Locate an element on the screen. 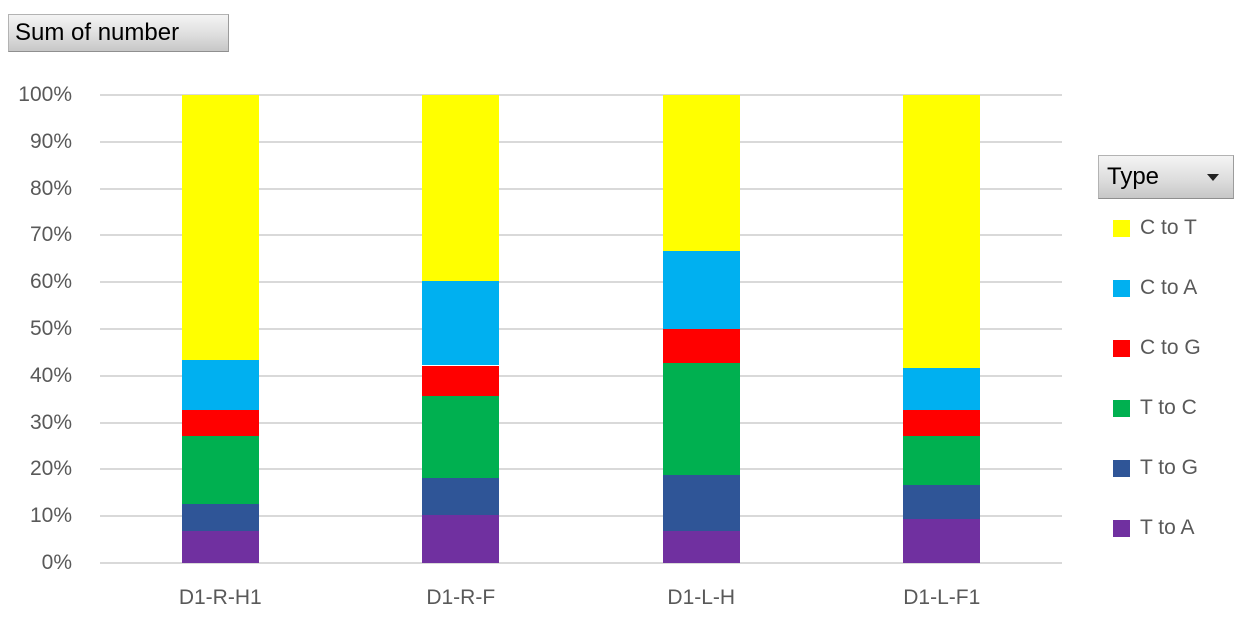 This screenshot has width=1248, height=637. legend-item-c-to-a: C to A is located at coordinates (1155, 288).